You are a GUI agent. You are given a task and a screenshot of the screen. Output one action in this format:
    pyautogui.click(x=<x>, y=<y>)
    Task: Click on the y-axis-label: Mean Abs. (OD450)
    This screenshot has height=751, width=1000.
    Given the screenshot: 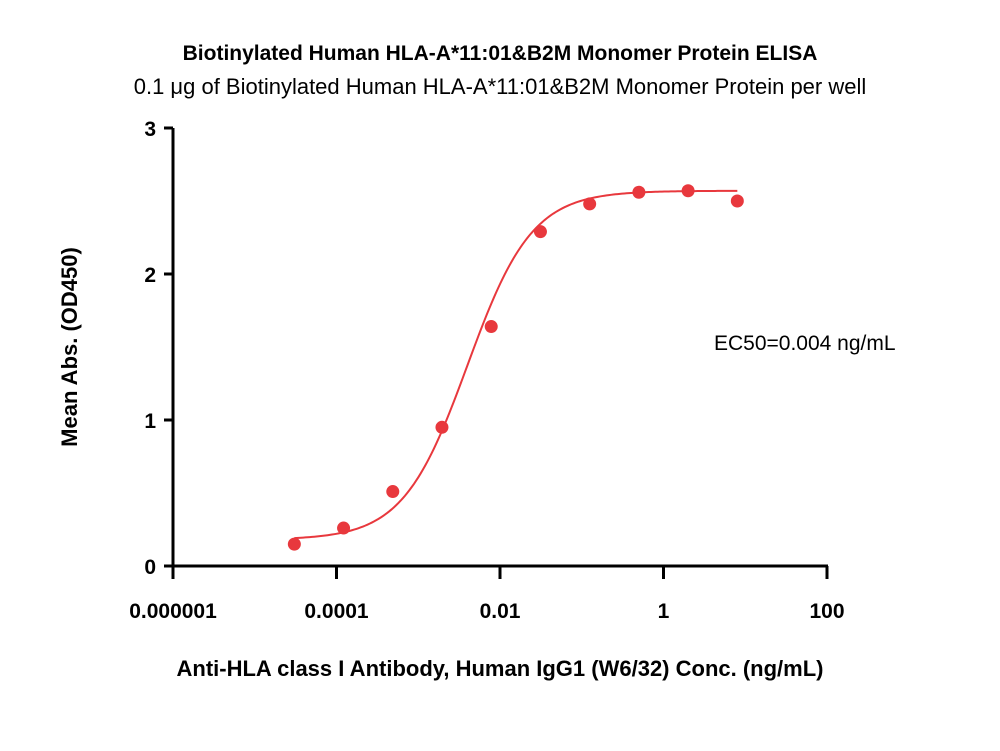 What is the action you would take?
    pyautogui.click(x=69, y=347)
    